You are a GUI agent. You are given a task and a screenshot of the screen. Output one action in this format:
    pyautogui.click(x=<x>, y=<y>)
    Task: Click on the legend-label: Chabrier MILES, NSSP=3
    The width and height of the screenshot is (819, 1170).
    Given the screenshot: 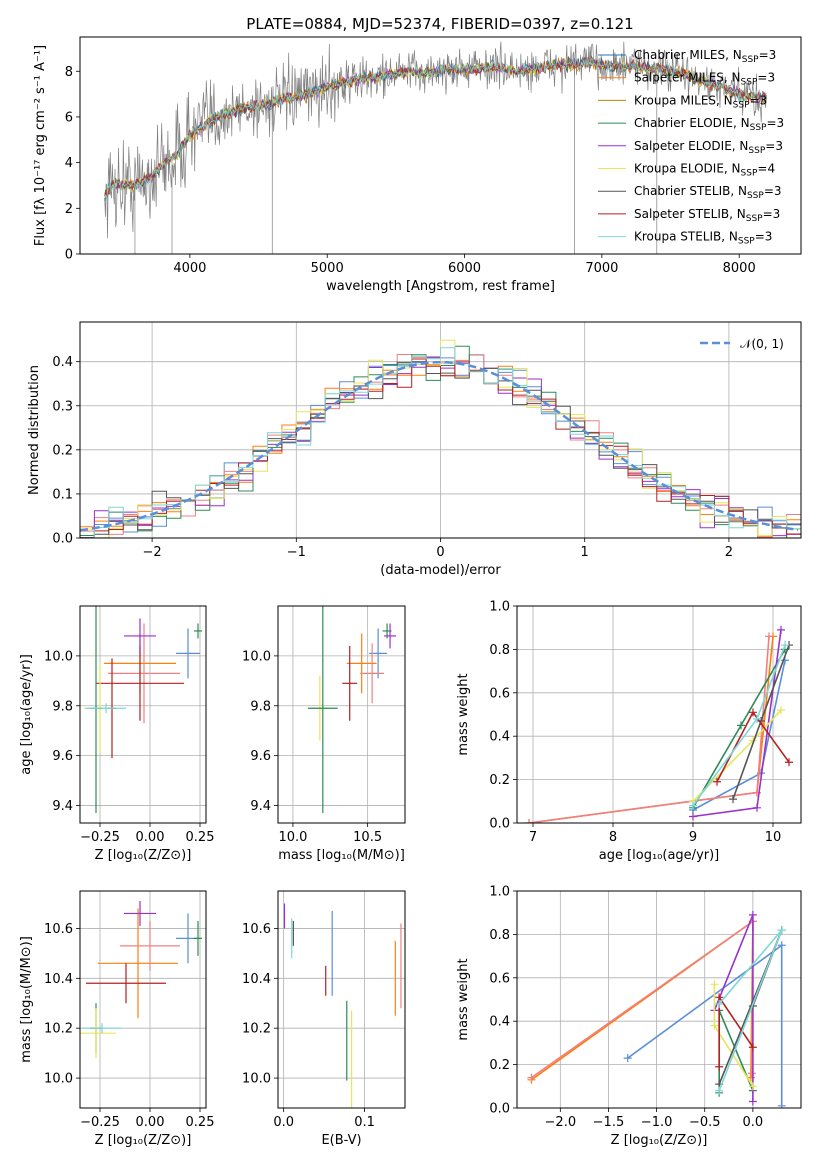 What is the action you would take?
    pyautogui.click(x=705, y=56)
    